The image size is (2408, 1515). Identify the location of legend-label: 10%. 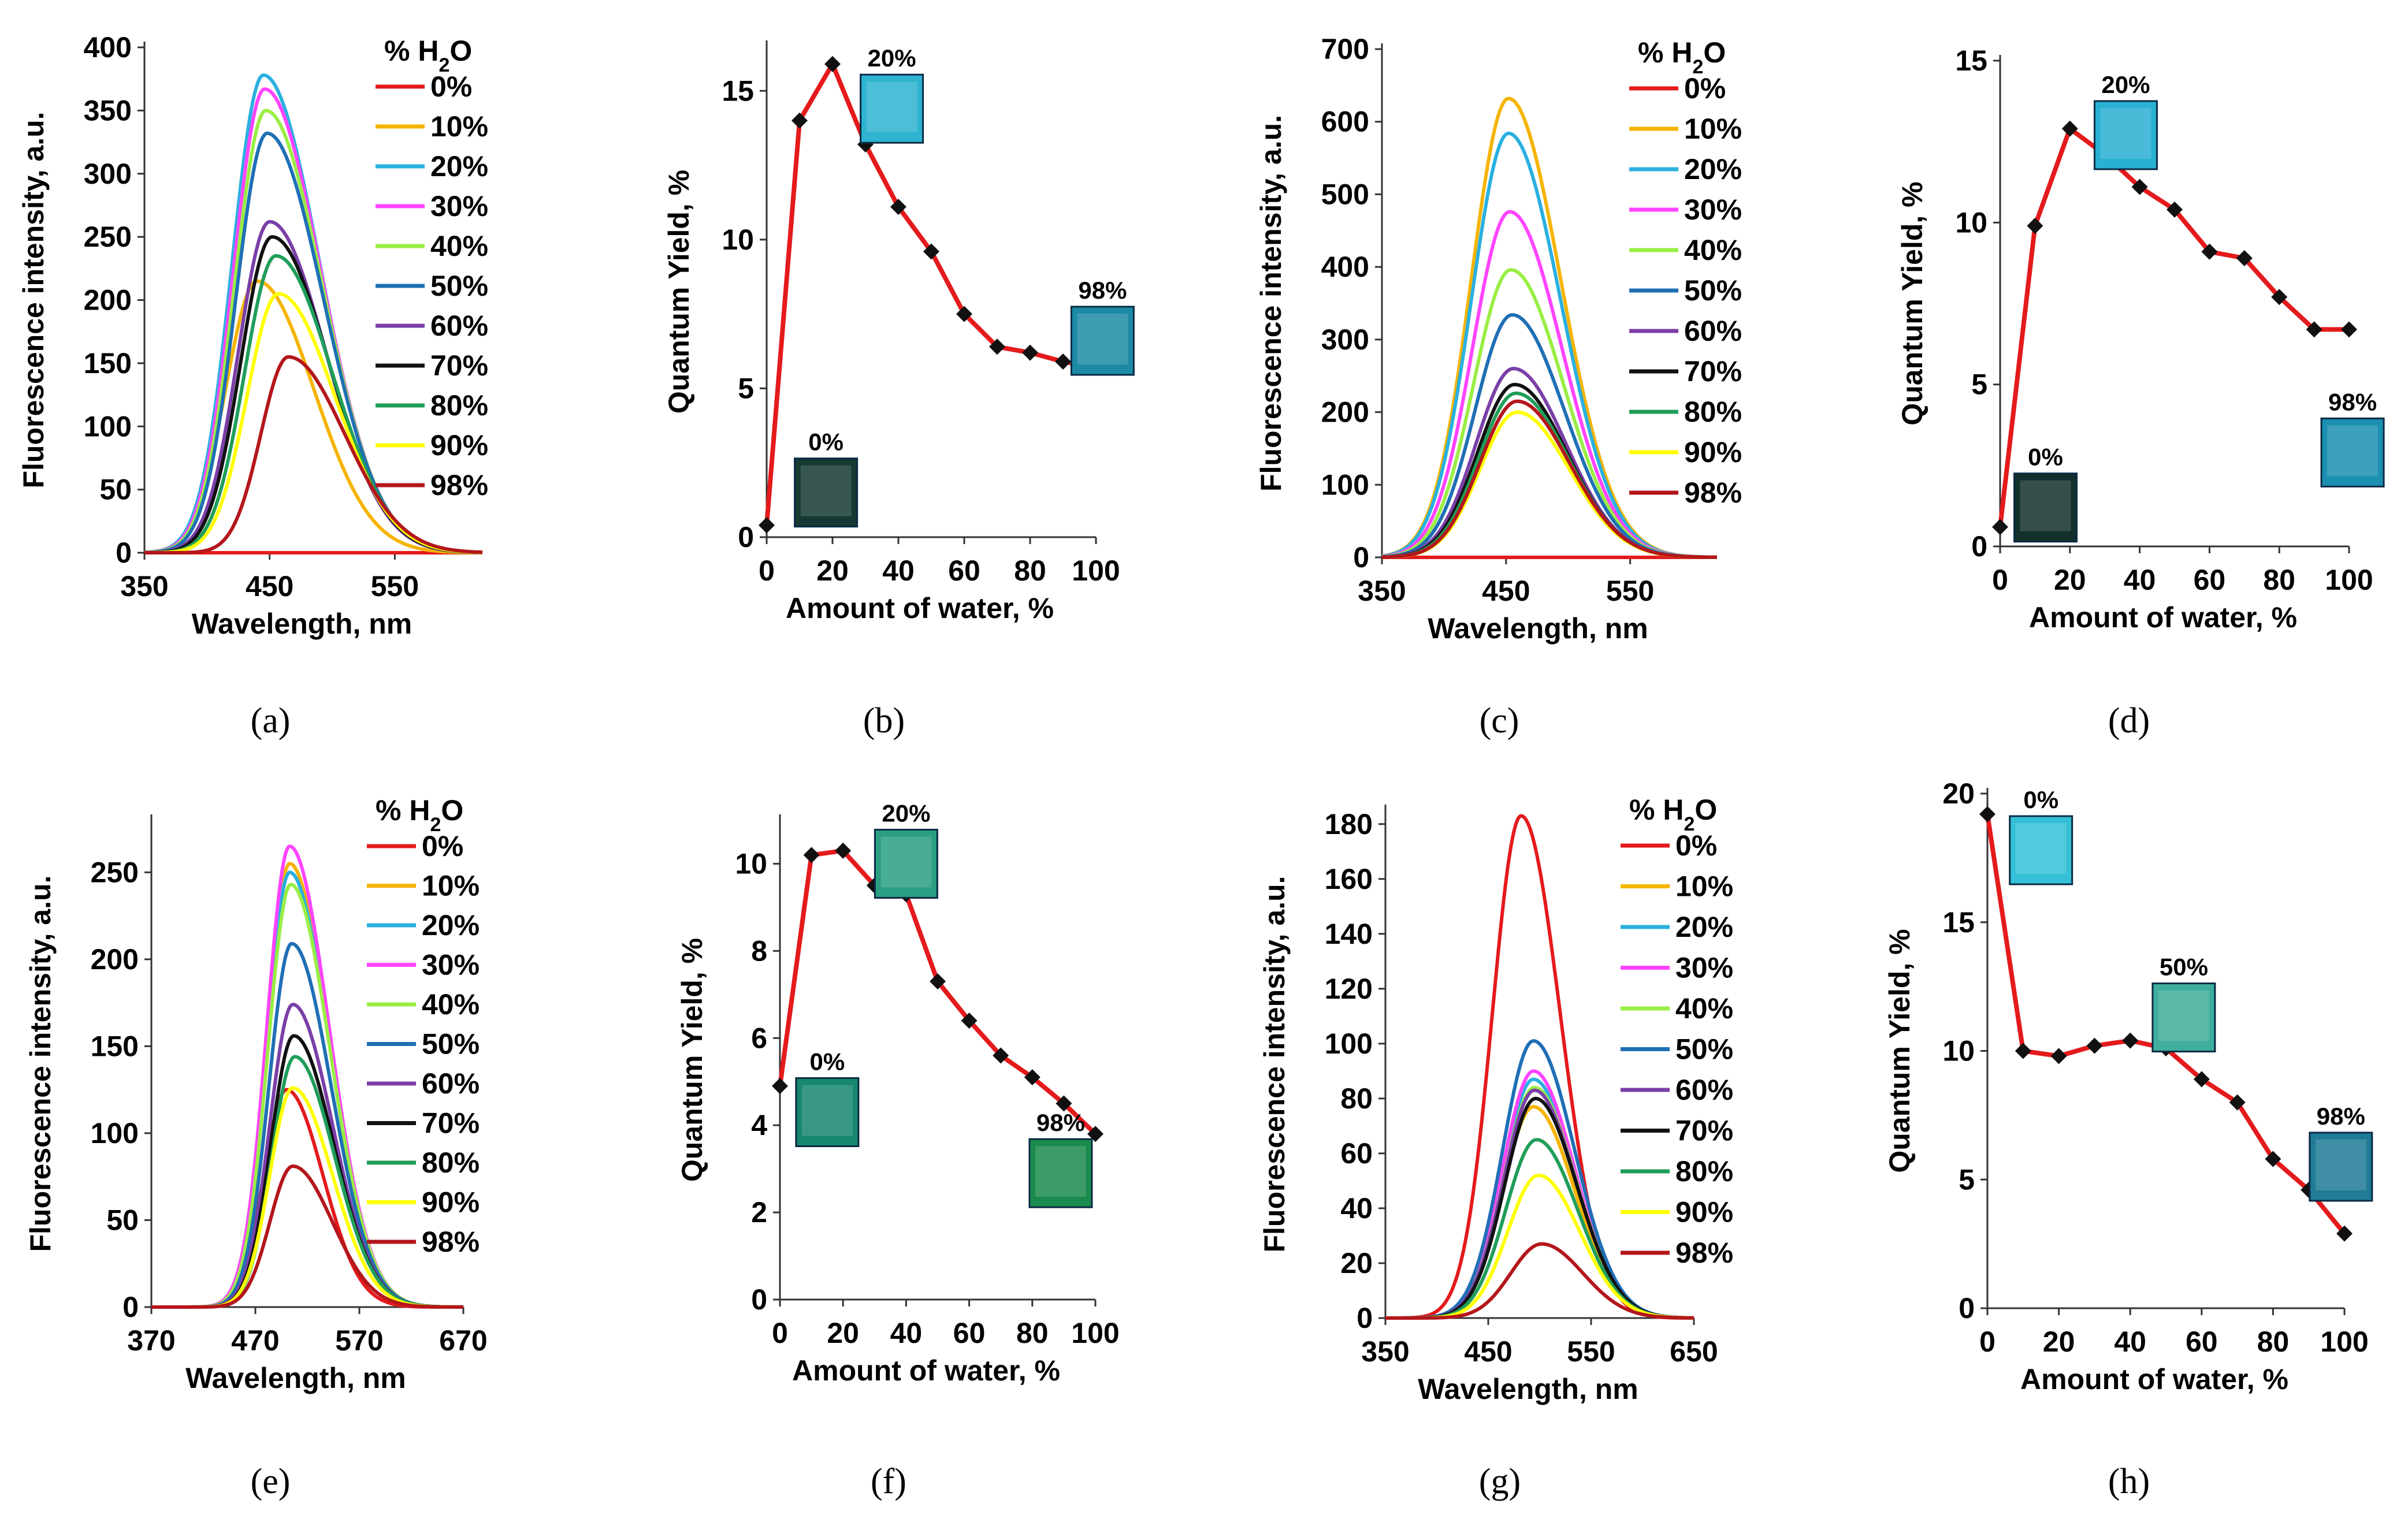
(459, 126).